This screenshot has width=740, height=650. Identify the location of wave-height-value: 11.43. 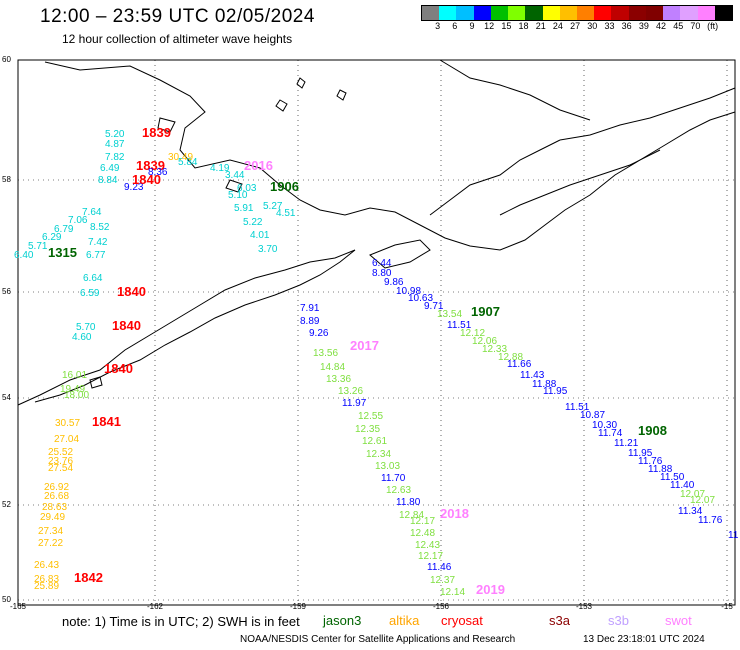
(532, 375).